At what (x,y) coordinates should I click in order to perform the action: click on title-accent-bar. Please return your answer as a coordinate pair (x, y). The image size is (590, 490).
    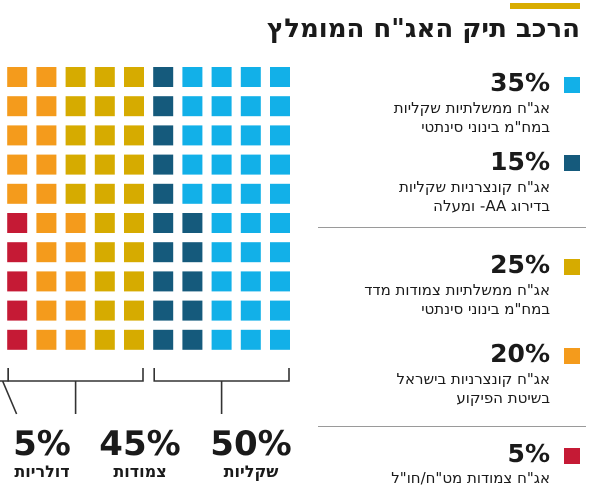
    Looking at the image, I should click on (545, 6).